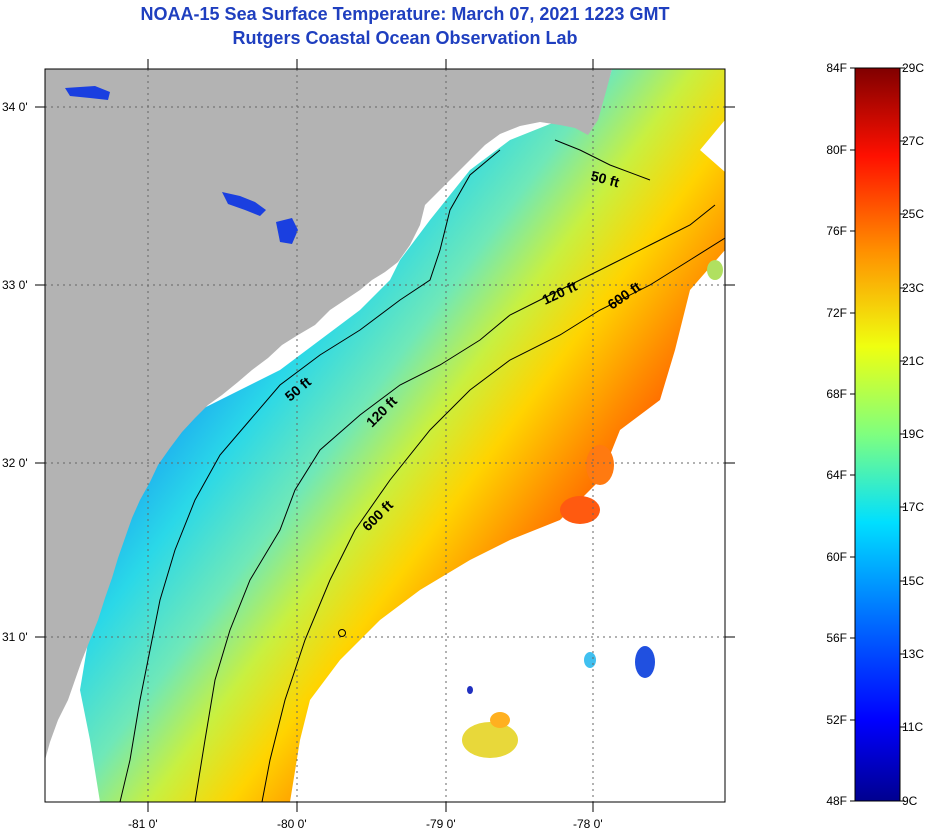  I want to click on cbar-f-56: 56F, so click(836, 638).